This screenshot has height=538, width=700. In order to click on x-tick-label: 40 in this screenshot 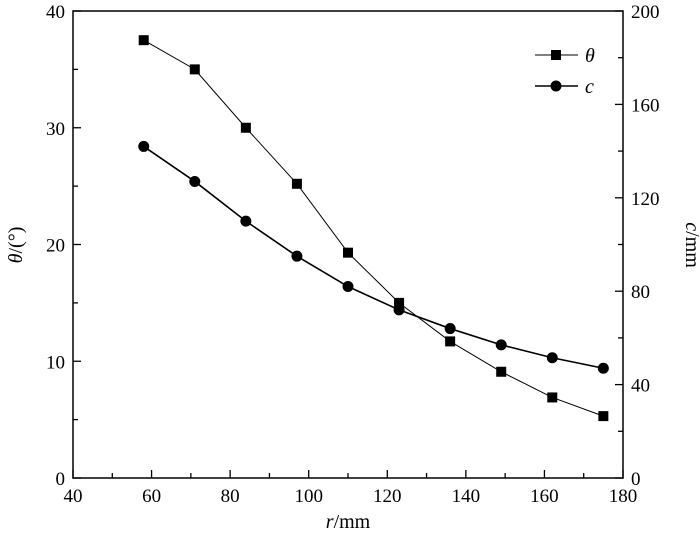, I will do `click(73, 496)`.